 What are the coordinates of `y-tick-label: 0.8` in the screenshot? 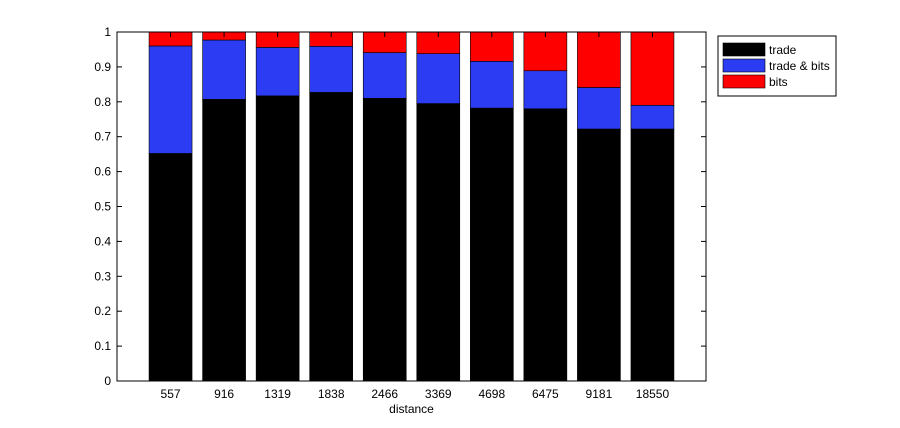 It's located at (102, 102).